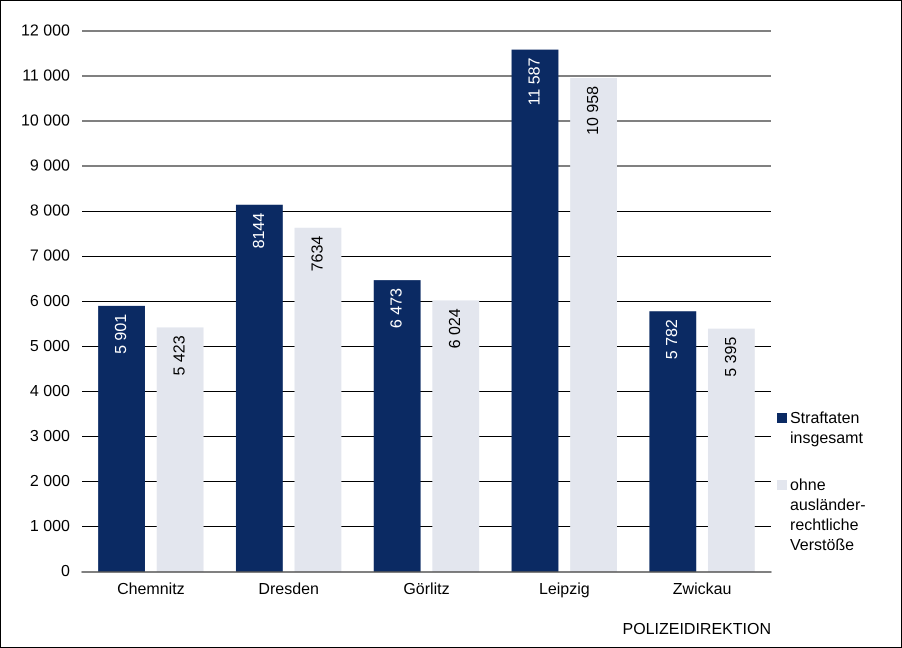 The height and width of the screenshot is (648, 902). What do you see at coordinates (593, 110) in the screenshot?
I see `data-label: 10 958` at bounding box center [593, 110].